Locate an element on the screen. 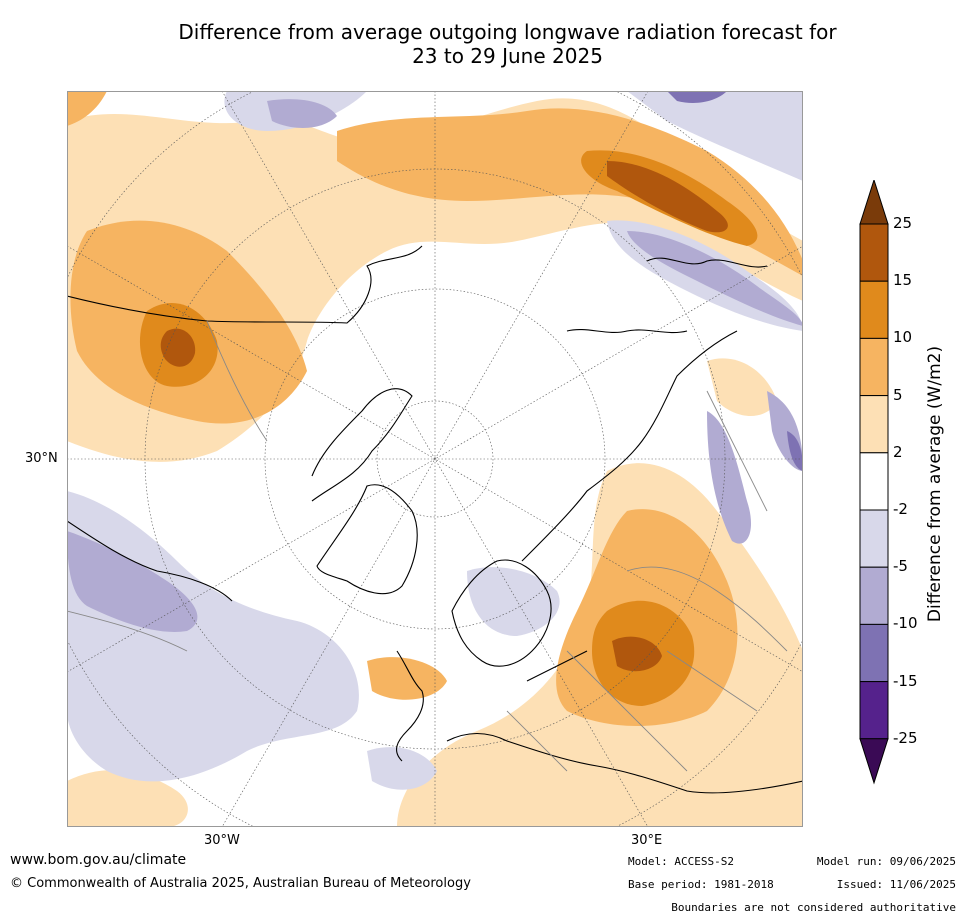  colorbar-tick-label: -15 is located at coordinates (905, 680).